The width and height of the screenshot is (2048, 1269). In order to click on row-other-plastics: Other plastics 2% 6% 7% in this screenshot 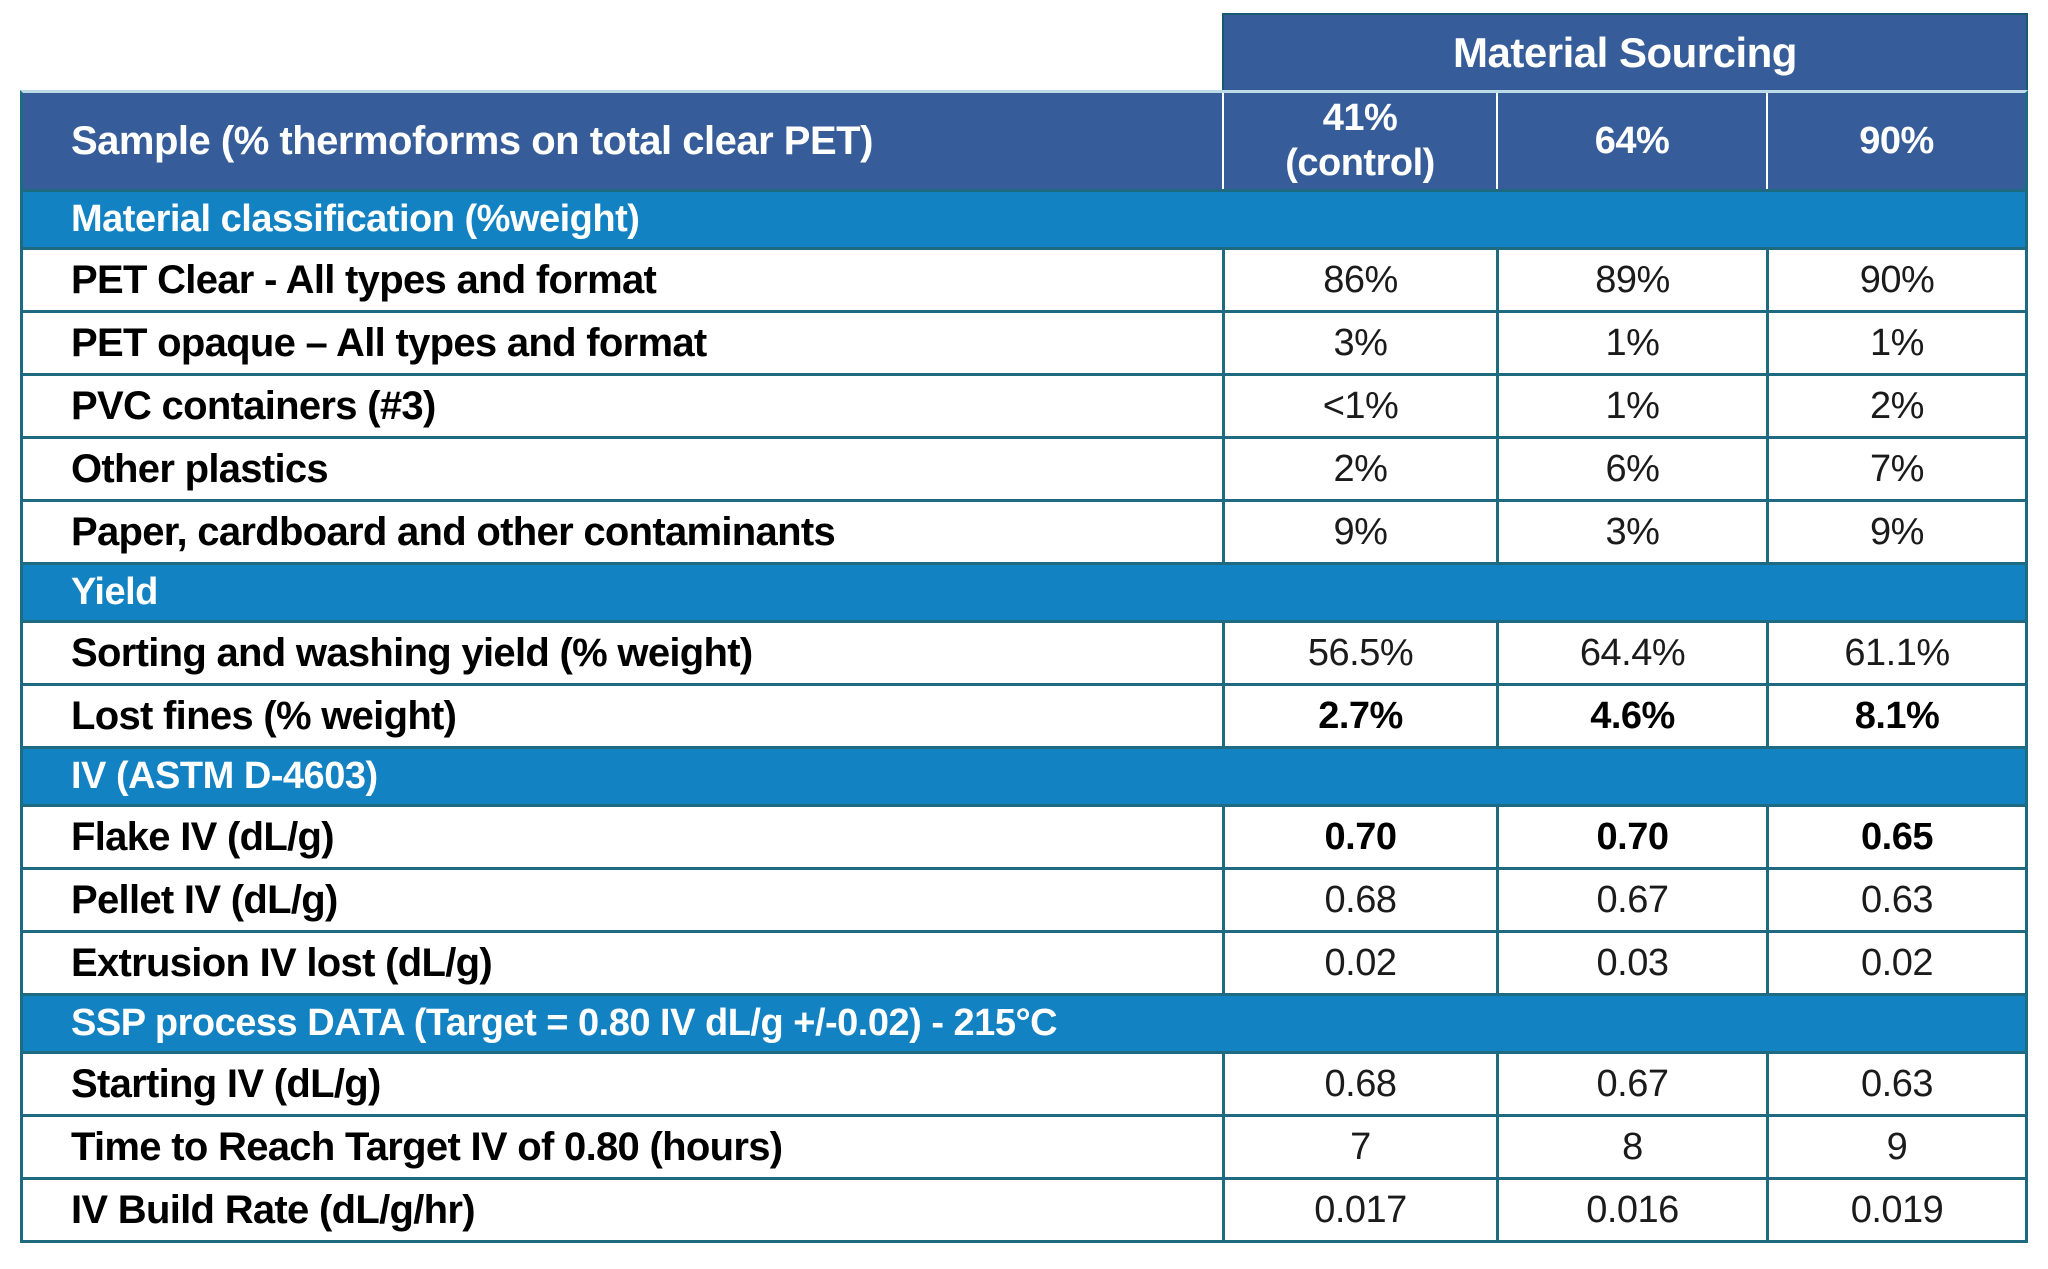, I will do `click(1024, 470)`.